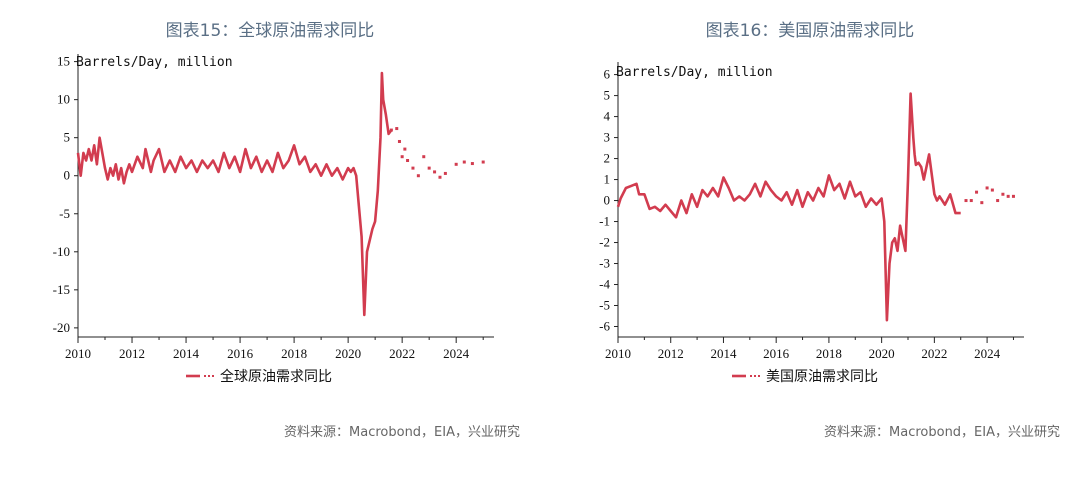  I want to click on y-tick-label: -20, so click(61, 327).